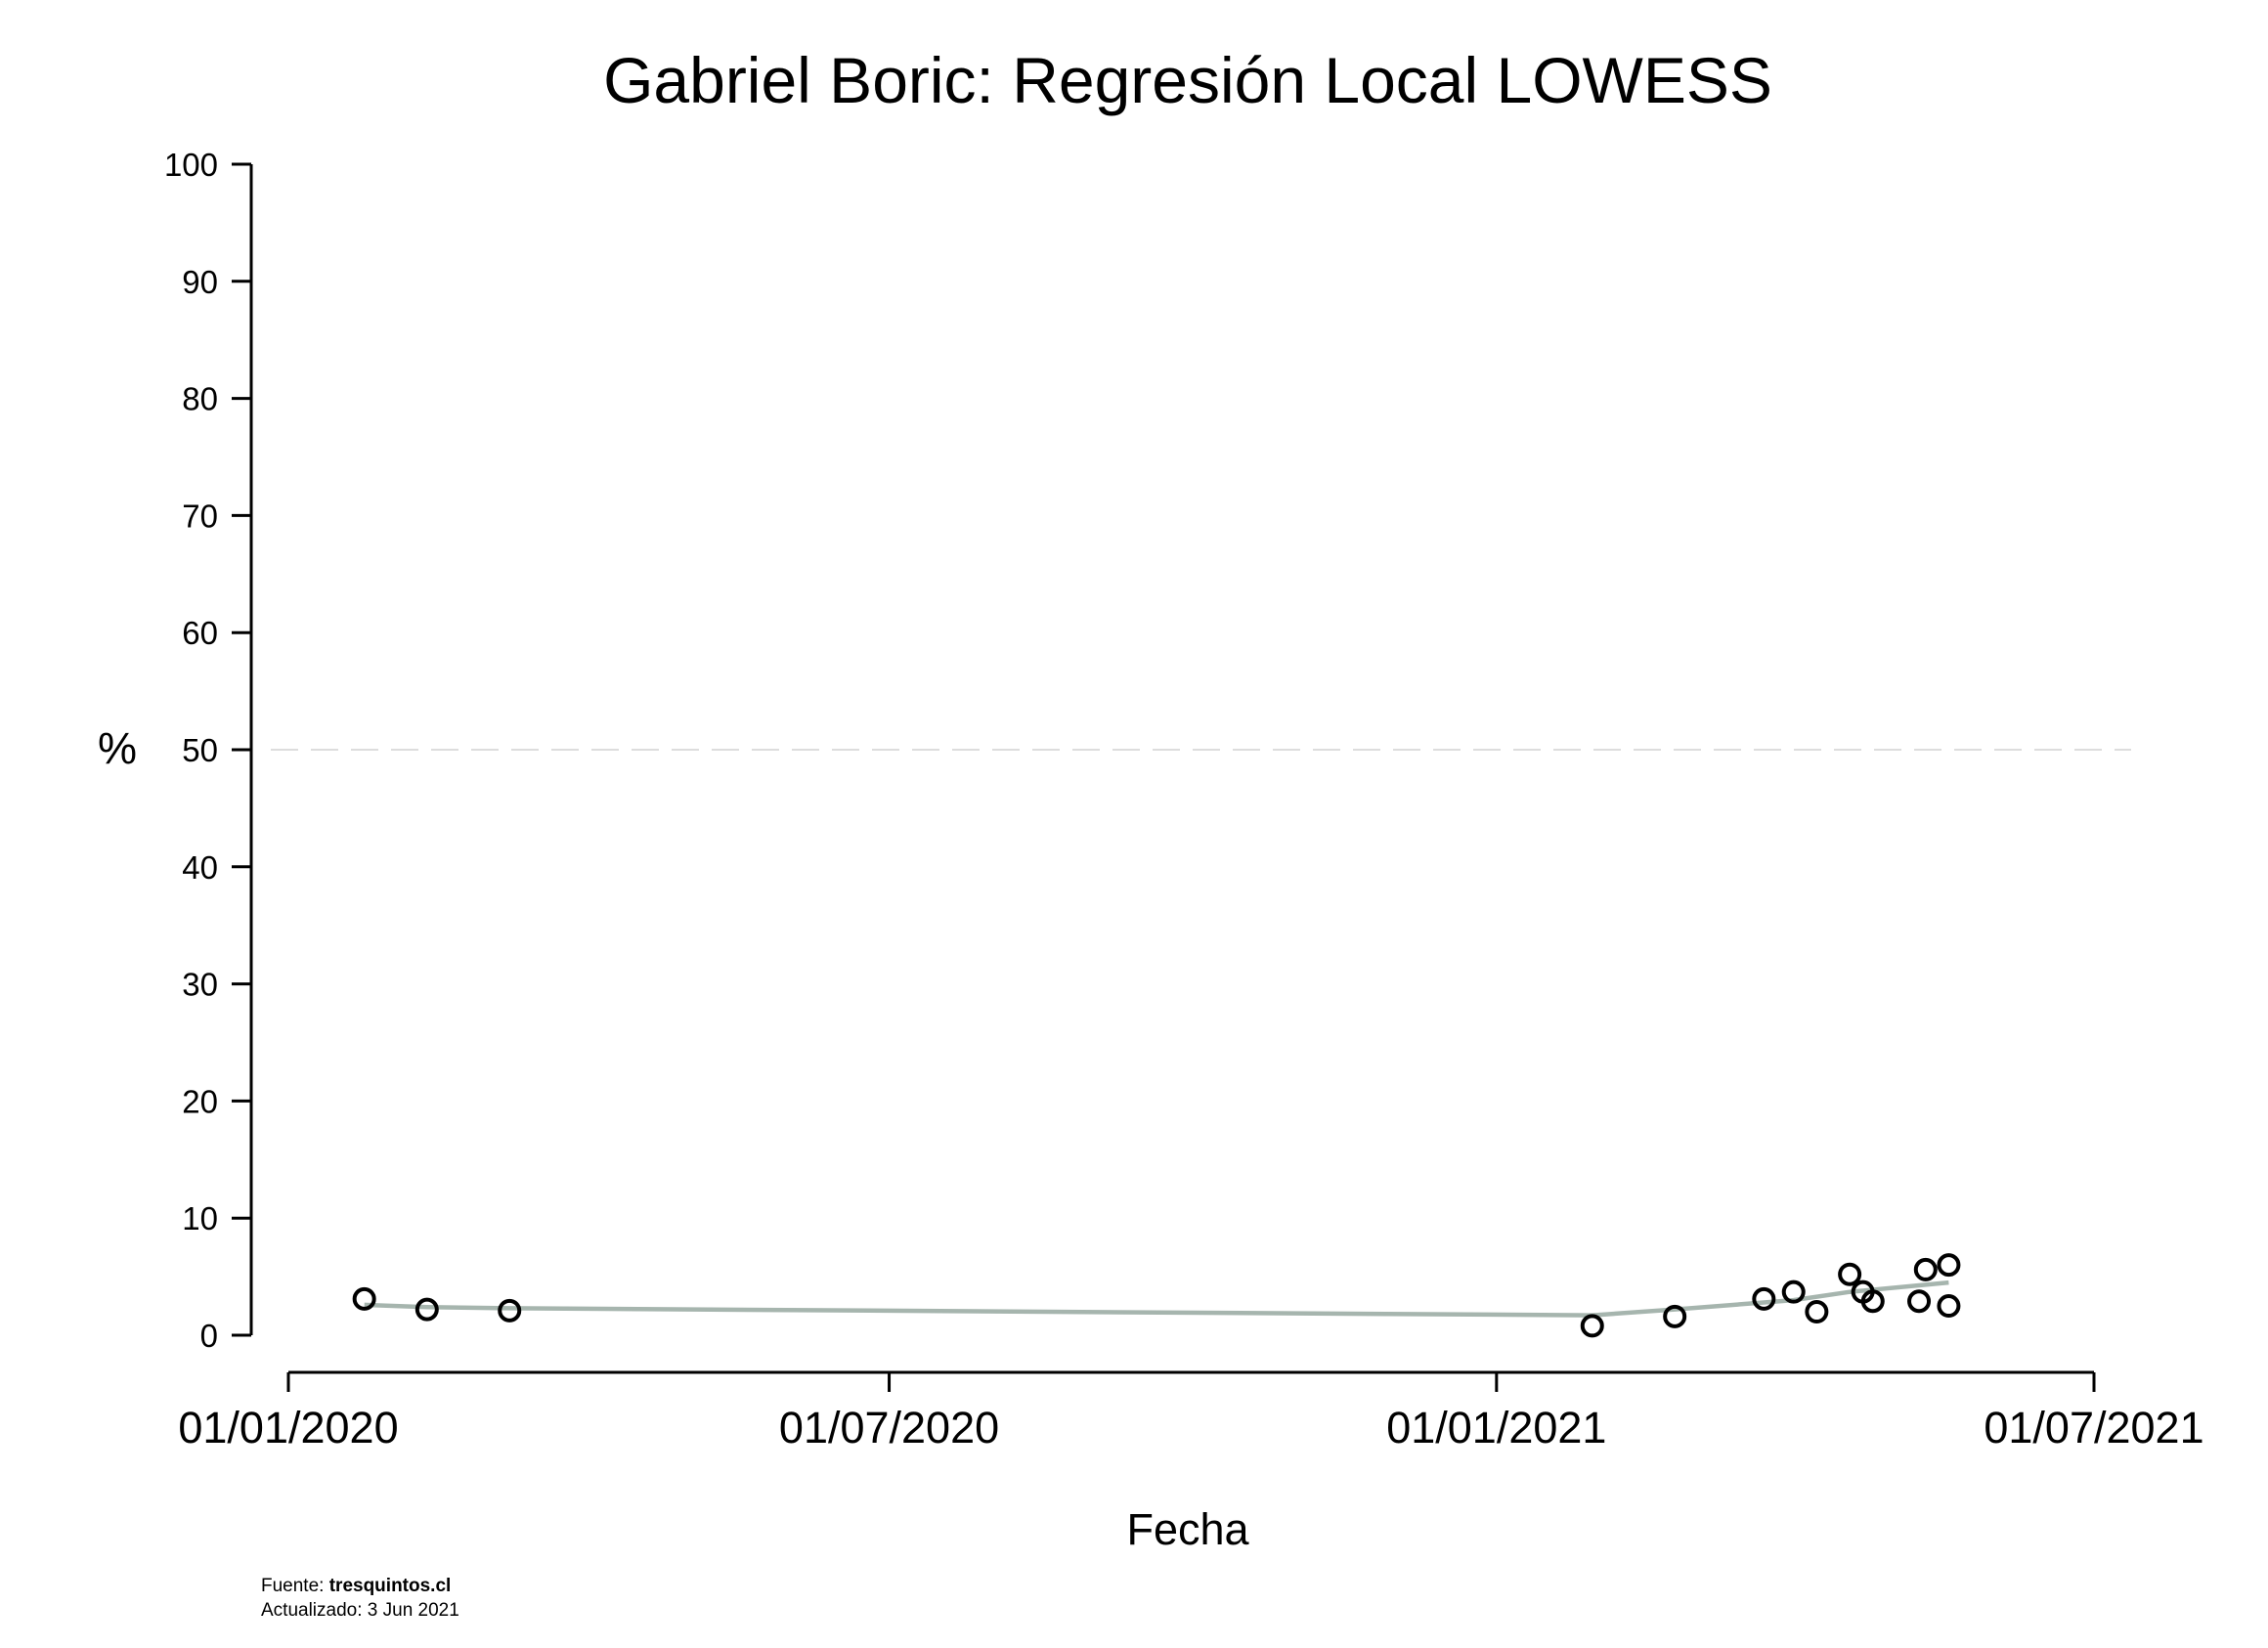  I want to click on x-axis-ticks: 01/01/2020 01/07/2020 01/01/2021 01/07/2021, so click(1191, 1412).